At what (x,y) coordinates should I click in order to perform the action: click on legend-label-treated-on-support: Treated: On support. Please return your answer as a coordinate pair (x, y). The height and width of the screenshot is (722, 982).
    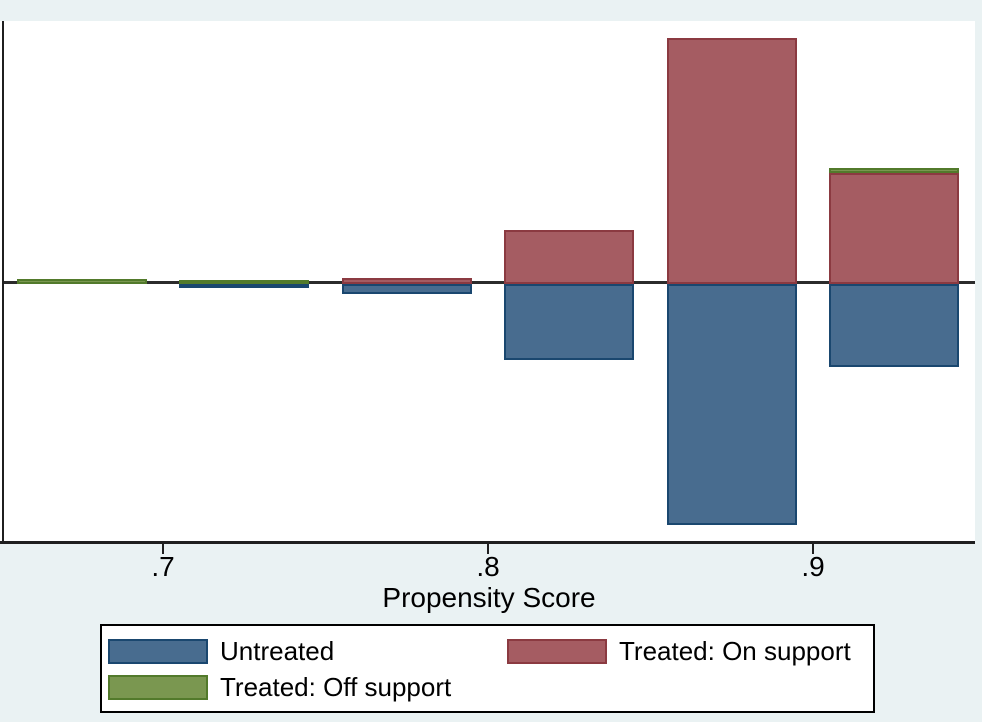
    Looking at the image, I should click on (735, 651).